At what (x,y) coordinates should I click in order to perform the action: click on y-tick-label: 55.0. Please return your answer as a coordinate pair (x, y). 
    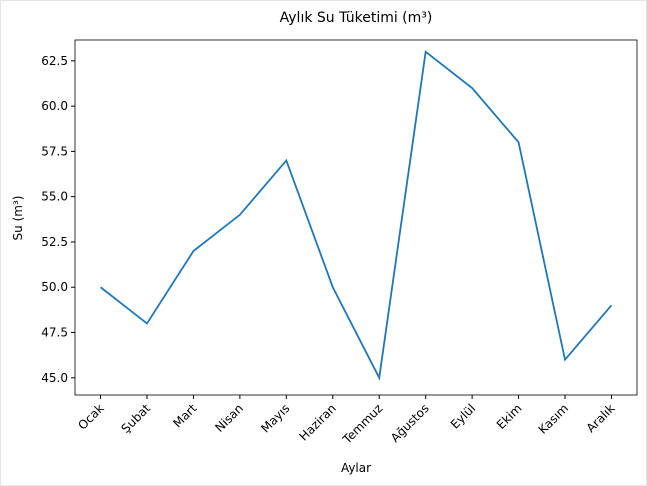
    Looking at the image, I should click on (54, 197).